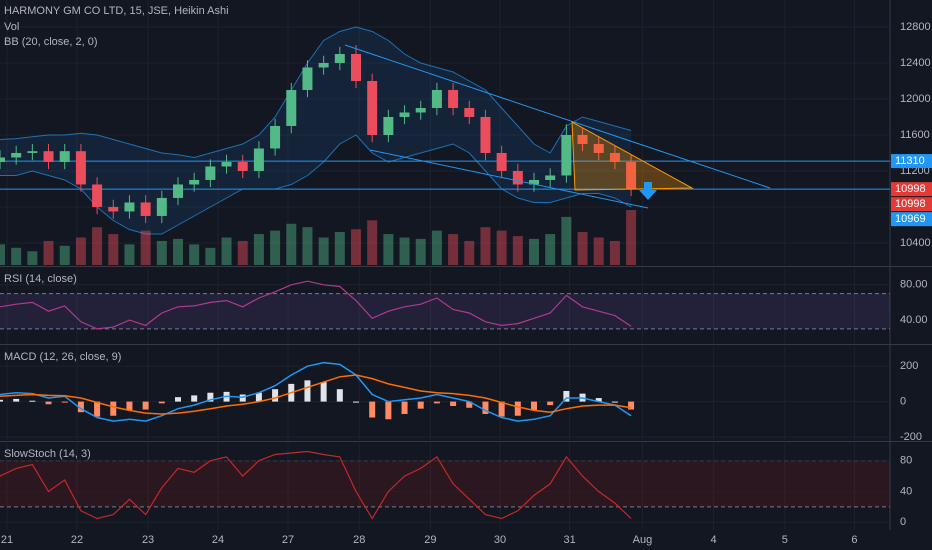 The image size is (932, 550). What do you see at coordinates (51, 42) in the screenshot?
I see `pane-label: BB (20, close, 2, 0)` at bounding box center [51, 42].